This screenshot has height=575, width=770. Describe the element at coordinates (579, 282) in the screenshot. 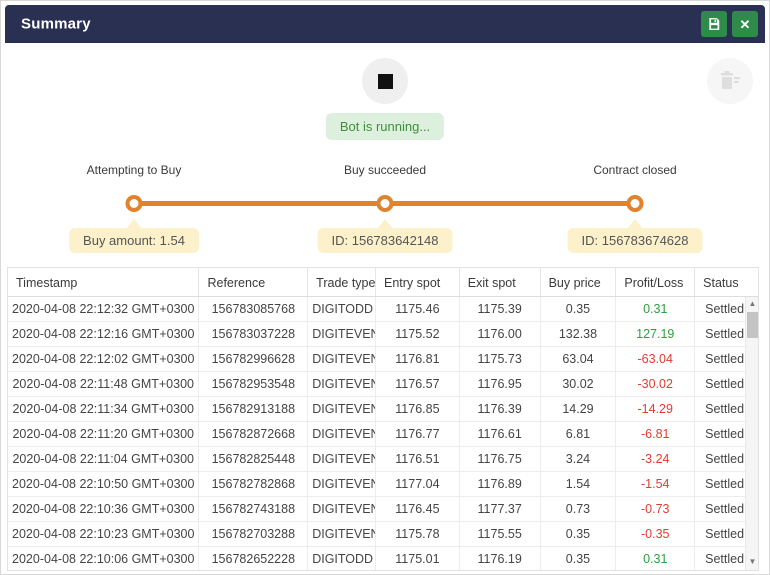

I see `col-header-buy-price: Buy price` at that location.